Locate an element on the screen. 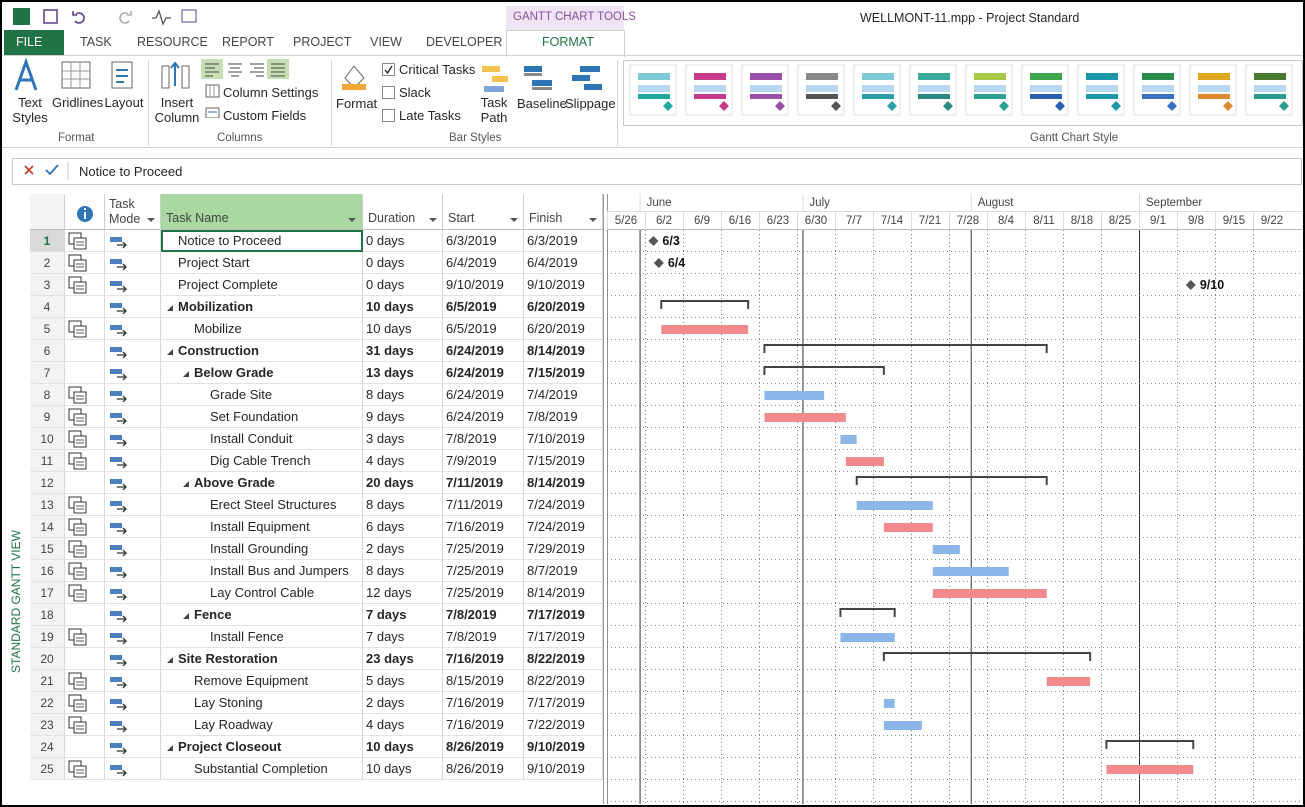  finish-cell: 8/22/2019 is located at coordinates (563, 659).